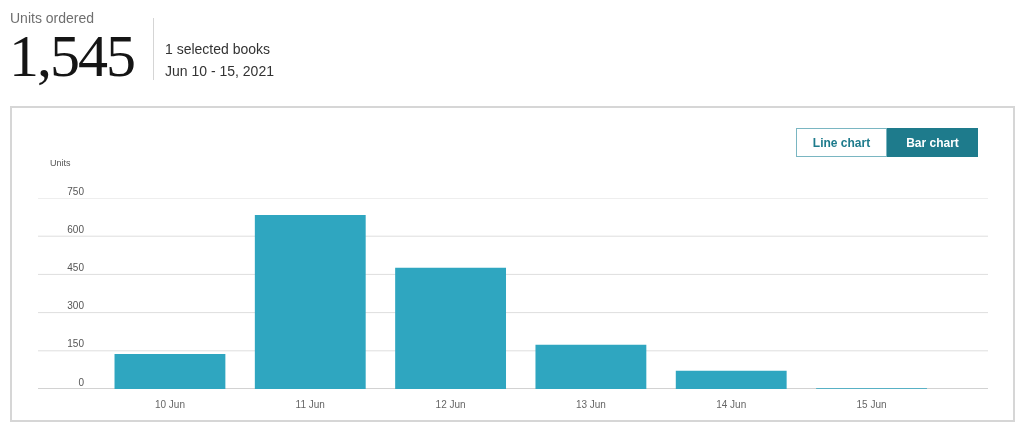 This screenshot has width=1024, height=430. Describe the element at coordinates (169, 404) in the screenshot. I see `x-tick-label: 10 Jun` at that location.